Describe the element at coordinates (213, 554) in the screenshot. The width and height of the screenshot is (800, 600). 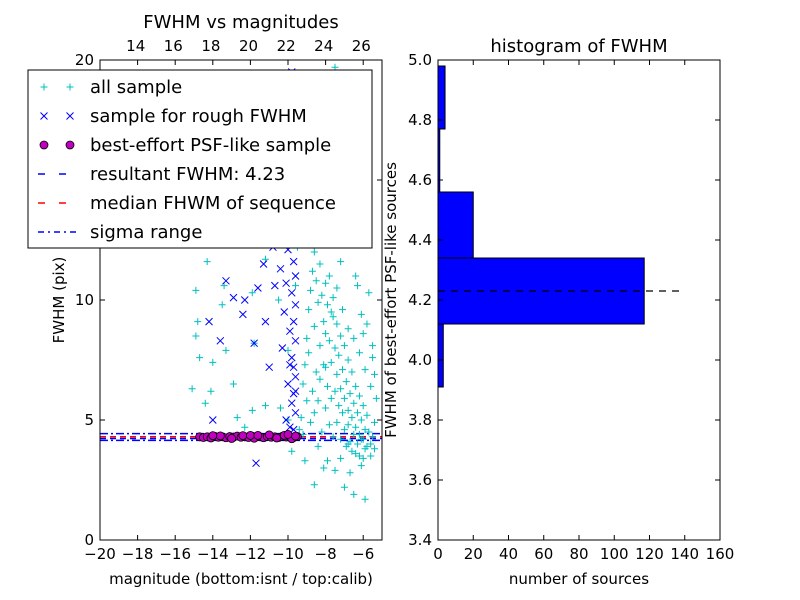
I see `x-tick-label: −14` at that location.